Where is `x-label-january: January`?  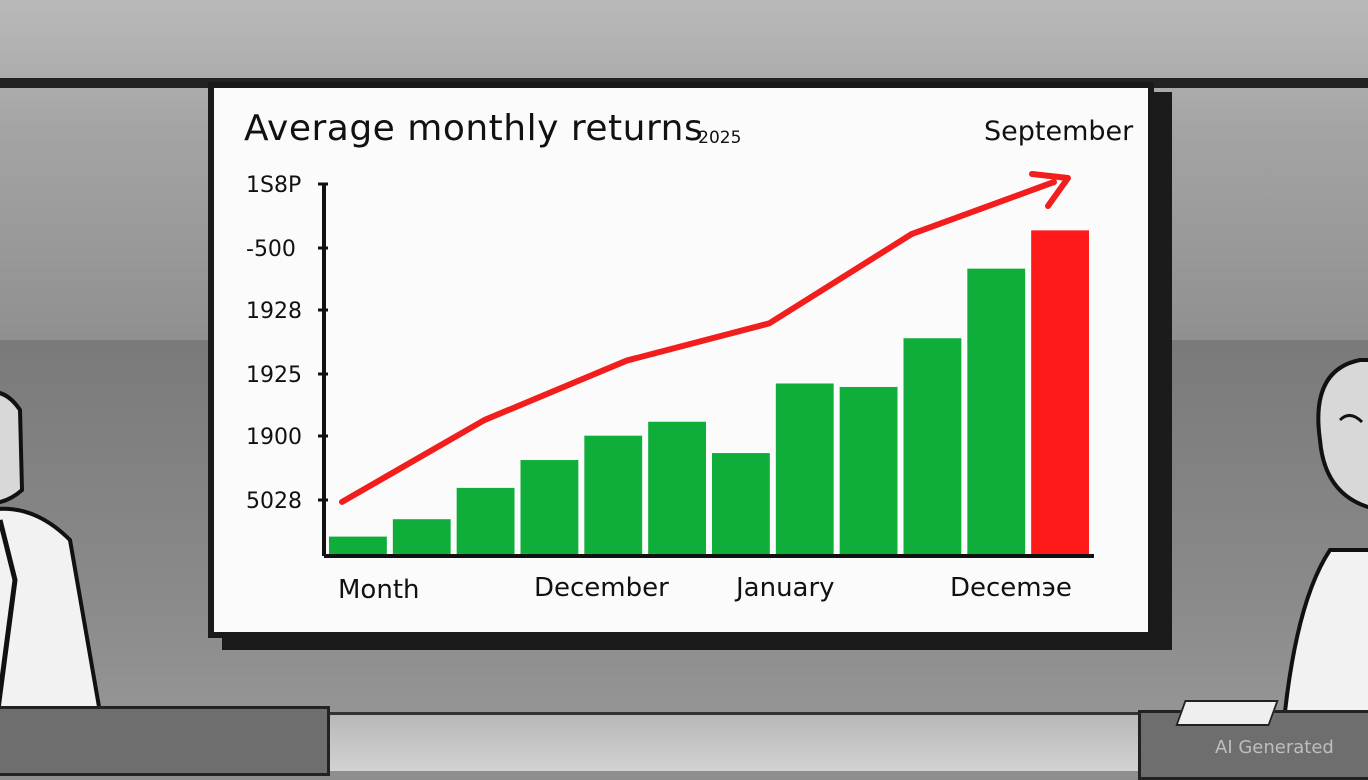
x-label-january: January is located at coordinates (784, 588).